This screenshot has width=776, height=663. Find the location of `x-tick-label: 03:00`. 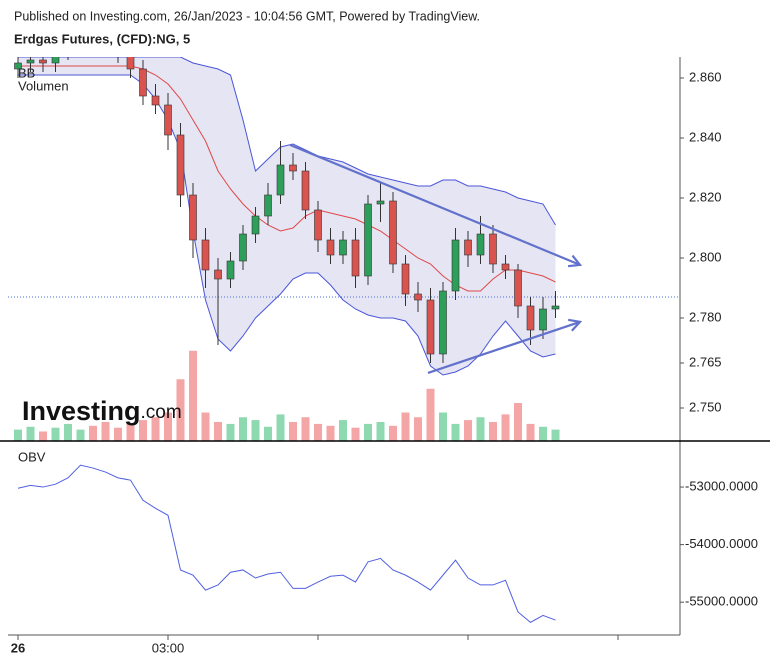

x-tick-label: 03:00 is located at coordinates (168, 647).